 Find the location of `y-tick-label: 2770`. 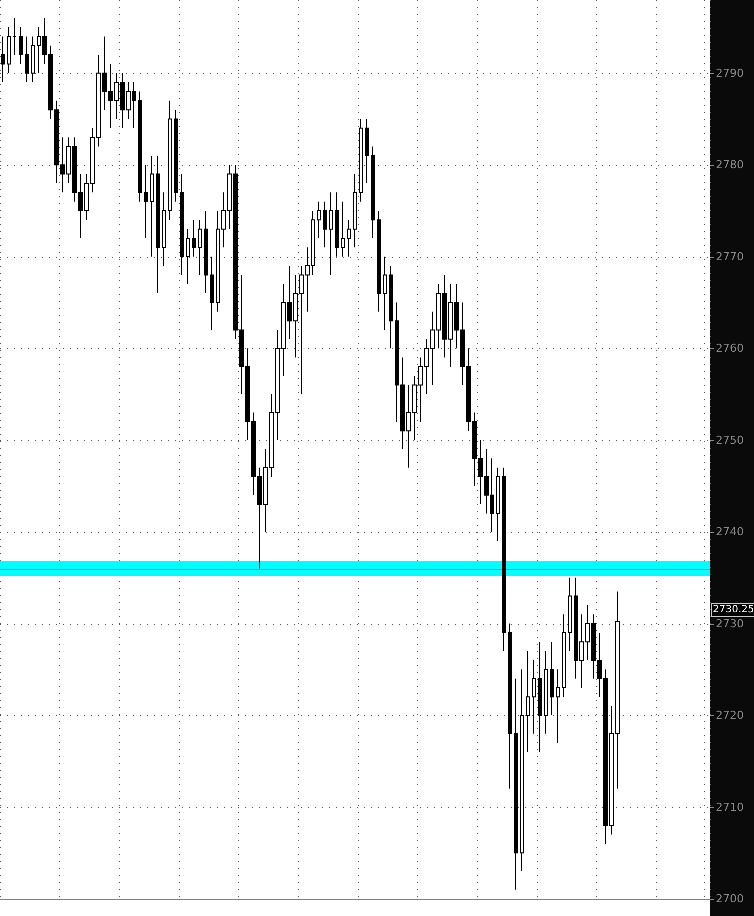

y-tick-label: 2770 is located at coordinates (730, 257).